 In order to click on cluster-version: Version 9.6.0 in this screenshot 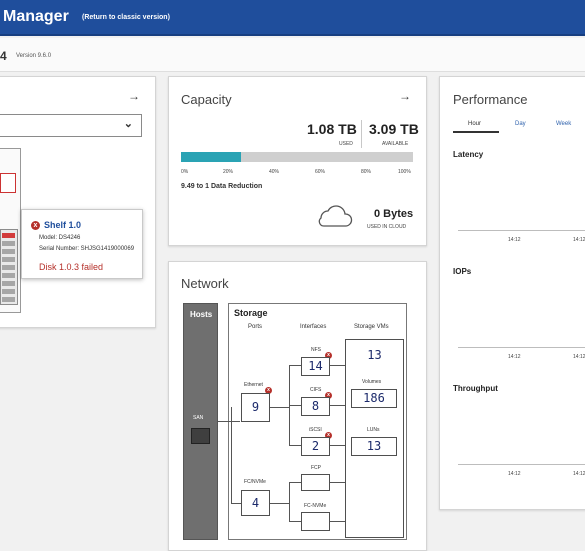, I will do `click(34, 56)`.